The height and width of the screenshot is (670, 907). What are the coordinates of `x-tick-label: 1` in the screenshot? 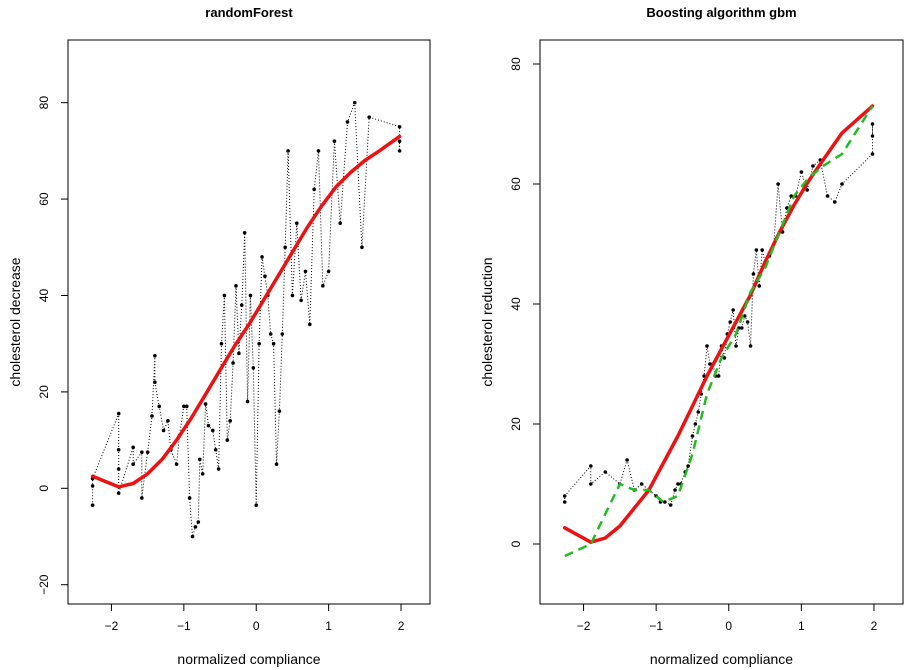 It's located at (328, 626).